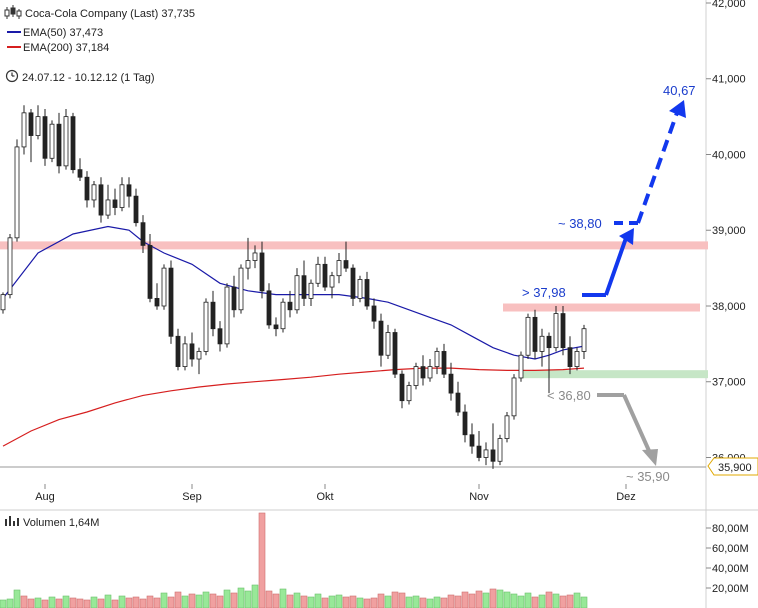  I want to click on clock-icon, so click(12, 76).